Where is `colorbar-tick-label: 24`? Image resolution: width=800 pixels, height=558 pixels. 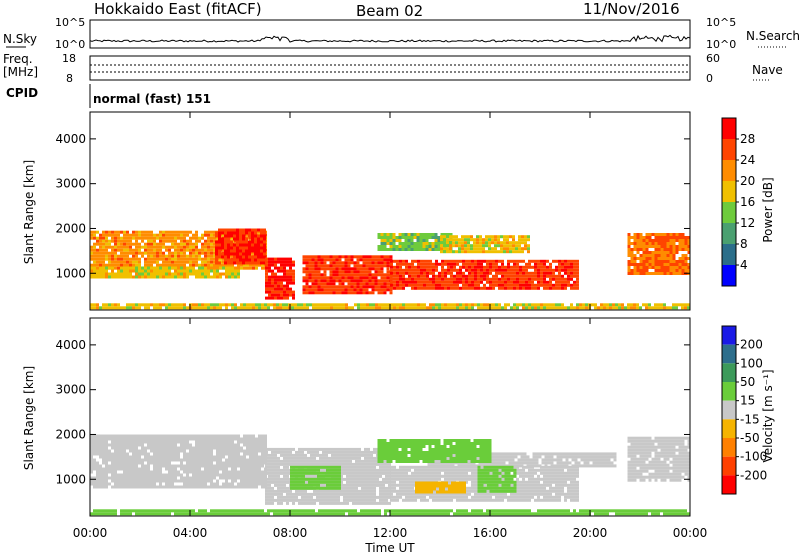
colorbar-tick-label: 24 is located at coordinates (747, 160).